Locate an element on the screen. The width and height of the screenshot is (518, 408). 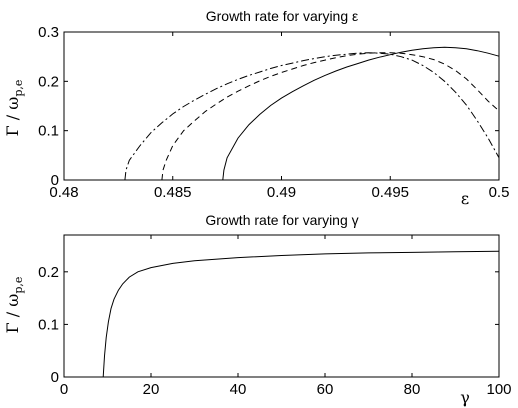
x-tick-label: 40 is located at coordinates (238, 389).